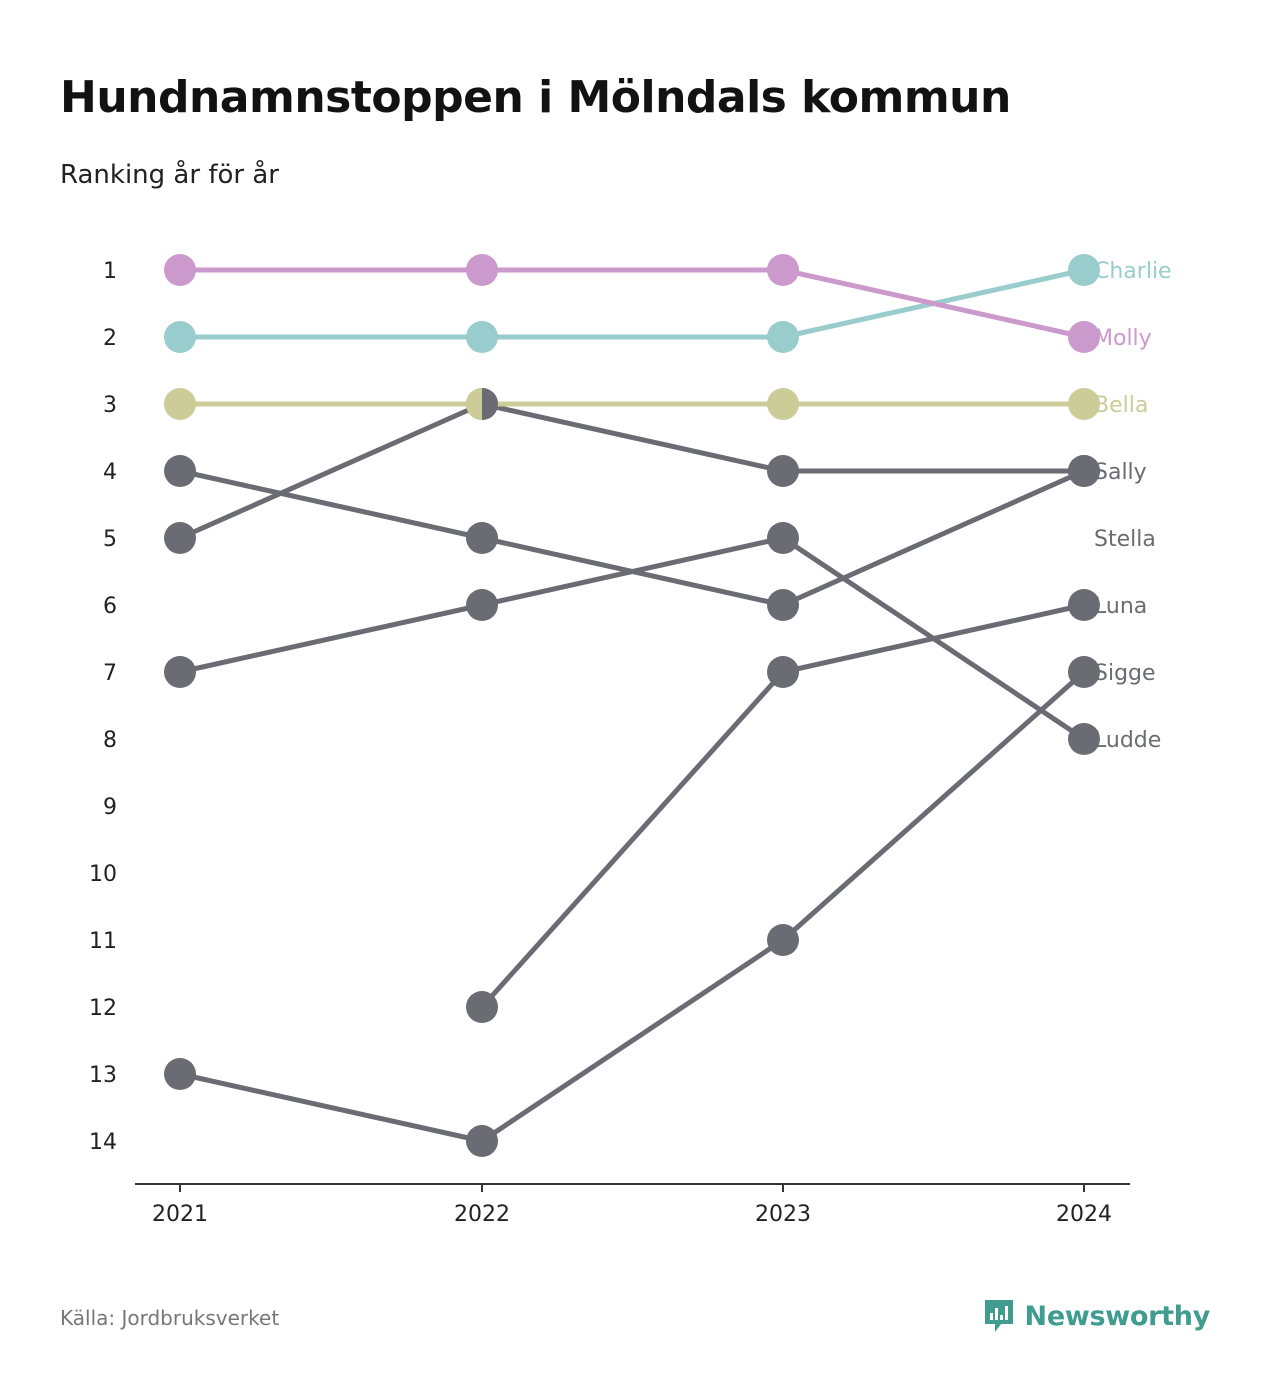  I want to click on y-tick-label: 6, so click(110, 606).